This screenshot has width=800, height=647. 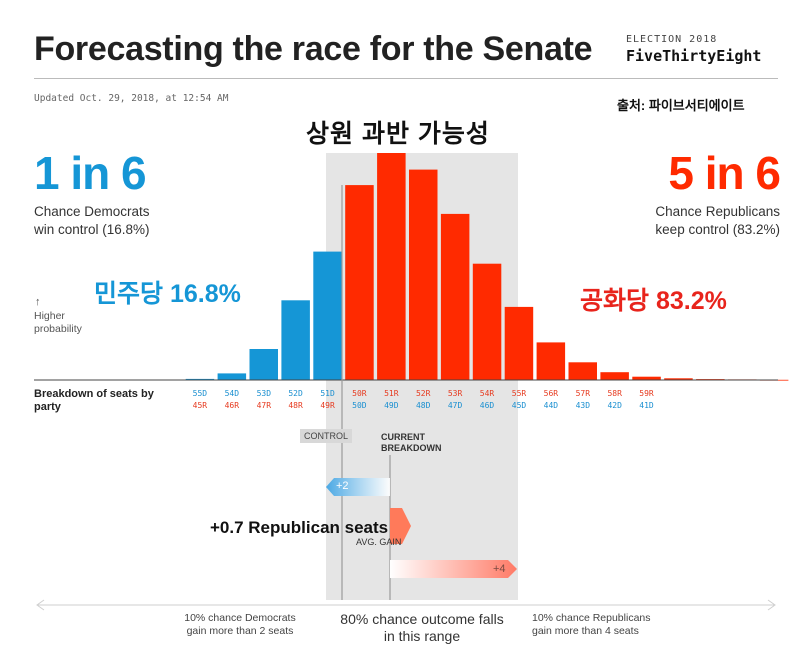 What do you see at coordinates (342, 486) in the screenshot?
I see `dem-gain-label: +2` at bounding box center [342, 486].